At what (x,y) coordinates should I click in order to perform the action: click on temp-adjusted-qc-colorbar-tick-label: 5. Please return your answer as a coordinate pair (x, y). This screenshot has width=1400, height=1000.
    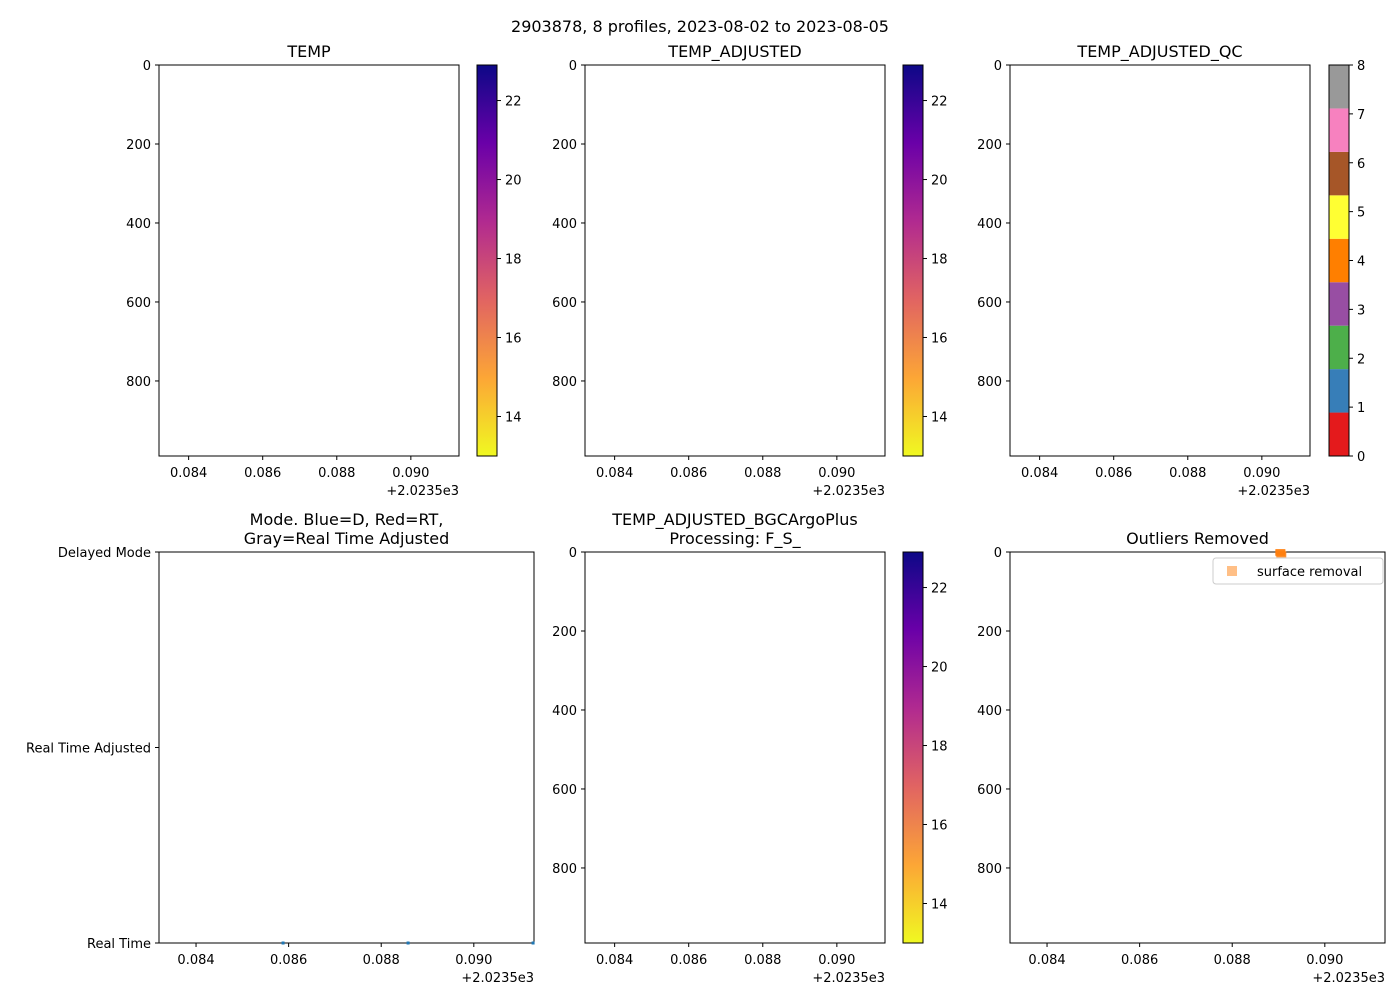
    Looking at the image, I should click on (1361, 213).